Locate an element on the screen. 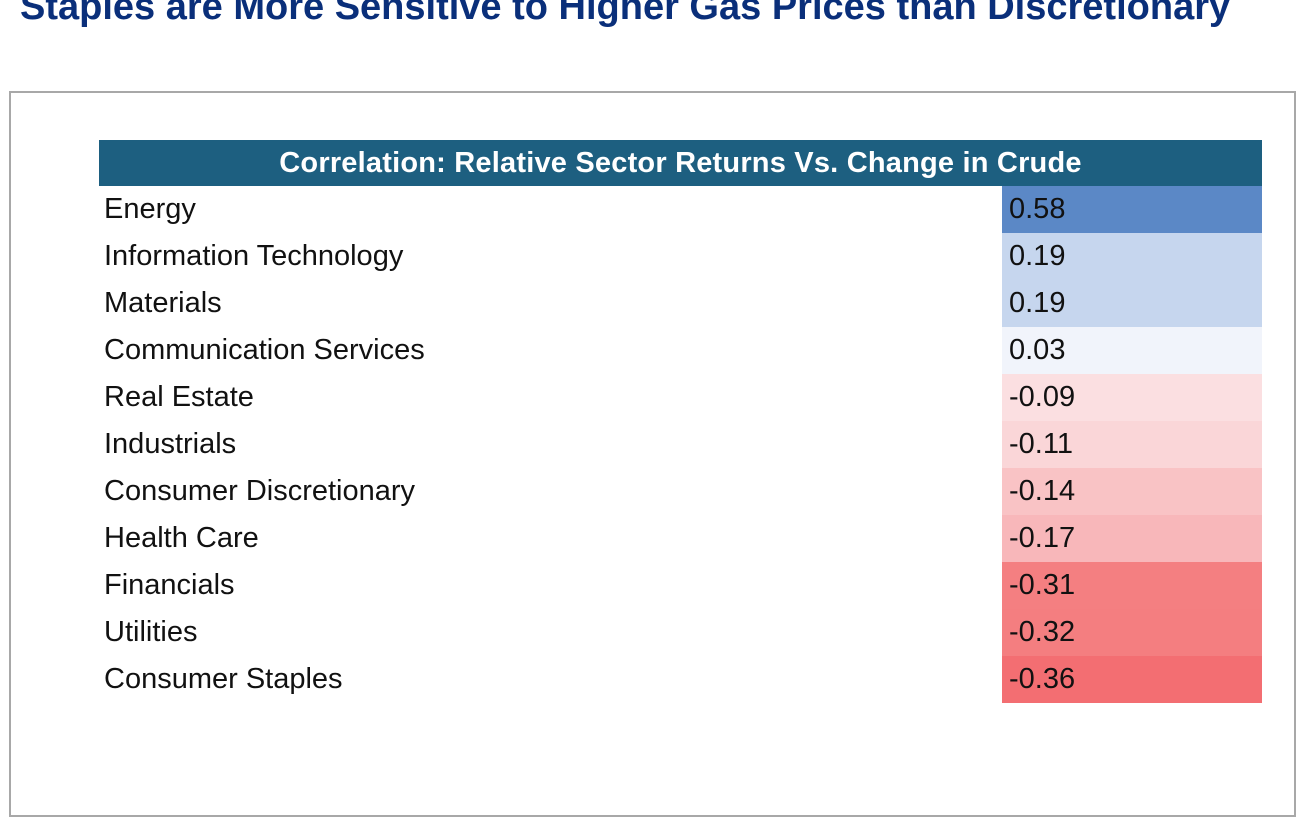 The height and width of the screenshot is (828, 1309). sector-label: Communication Services is located at coordinates (264, 350).